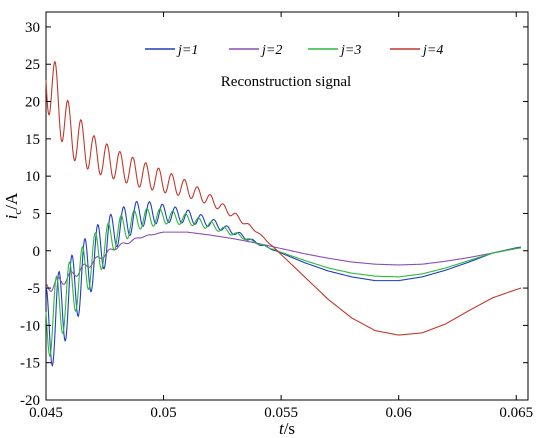 This screenshot has height=438, width=550. Describe the element at coordinates (281, 413) in the screenshot. I see `x-tick-label: 0.055` at that location.